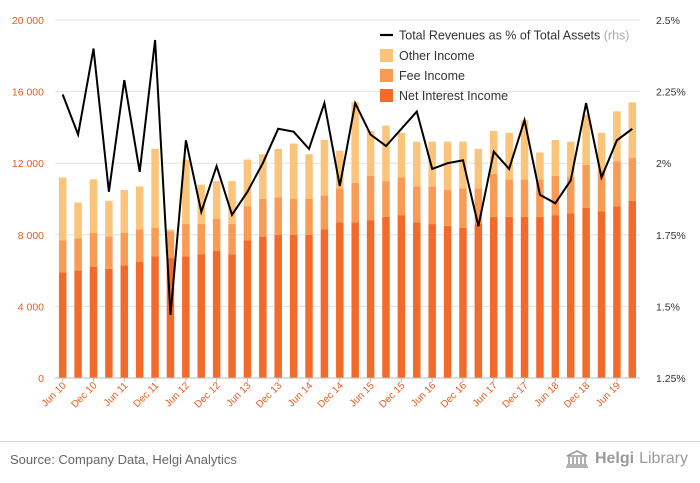 This screenshot has width=700, height=483. I want to click on y-left-tick-label: 4 000, so click(31, 307).